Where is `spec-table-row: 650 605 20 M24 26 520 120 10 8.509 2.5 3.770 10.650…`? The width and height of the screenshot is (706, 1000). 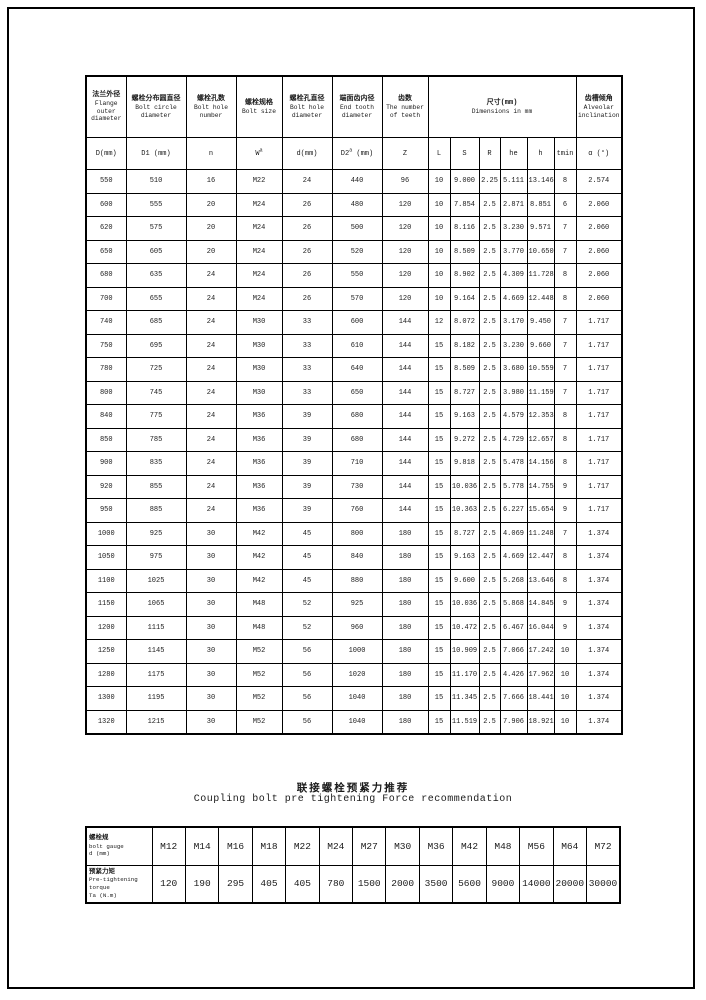 spec-table-row: 650 605 20 M24 26 520 120 10 8.509 2.5 3.770 10.650… is located at coordinates (354, 251).